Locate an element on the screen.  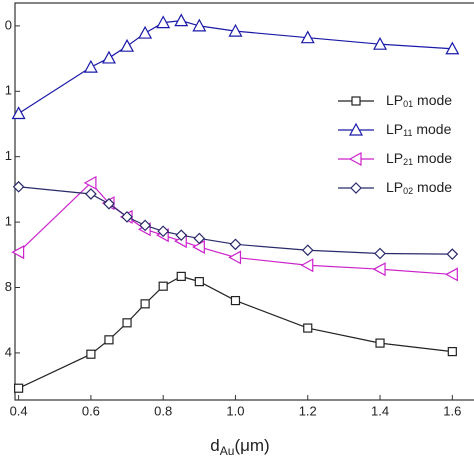
x-tick-label: 1.0 is located at coordinates (235, 410).